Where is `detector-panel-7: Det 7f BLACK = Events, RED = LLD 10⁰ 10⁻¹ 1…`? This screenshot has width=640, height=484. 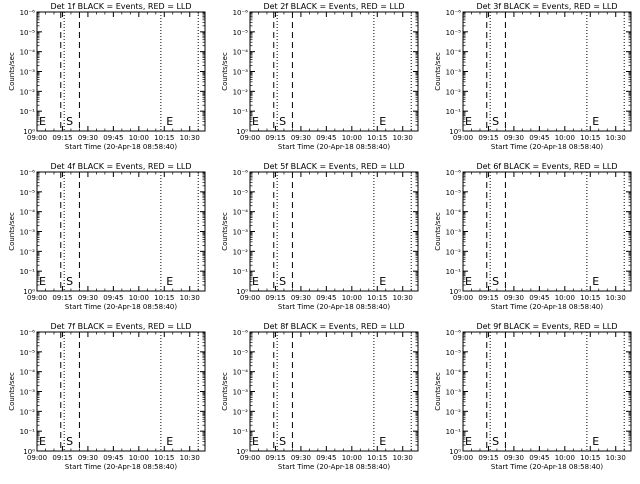
detector-panel-7: Det 7f BLACK = Events, RED = LLD 10⁰ 10⁻¹ 1… is located at coordinates (106, 400).